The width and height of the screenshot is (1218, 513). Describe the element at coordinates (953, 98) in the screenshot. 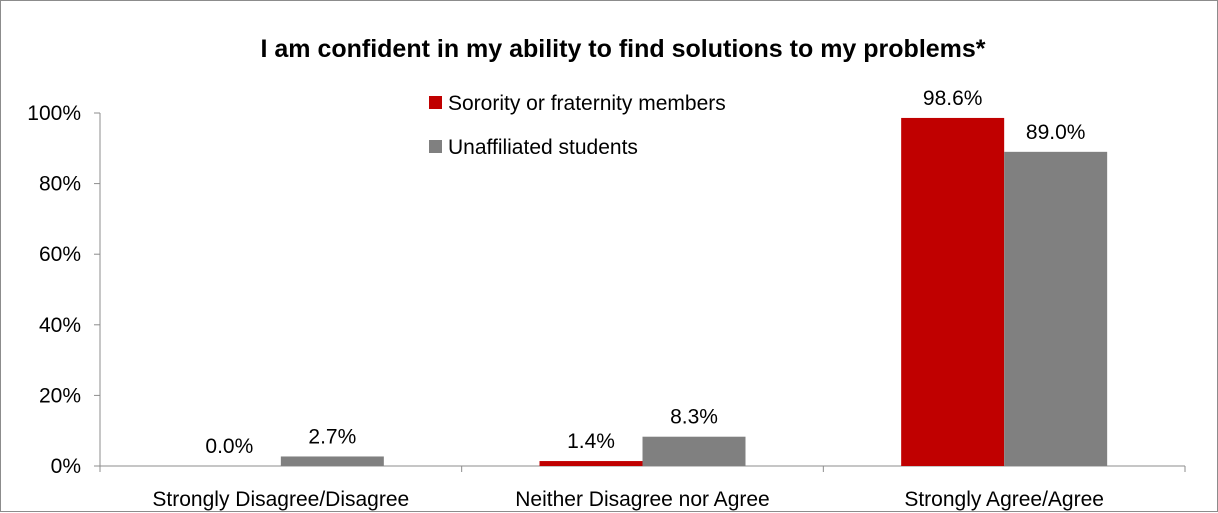

I see `data-label: 98.6%` at that location.